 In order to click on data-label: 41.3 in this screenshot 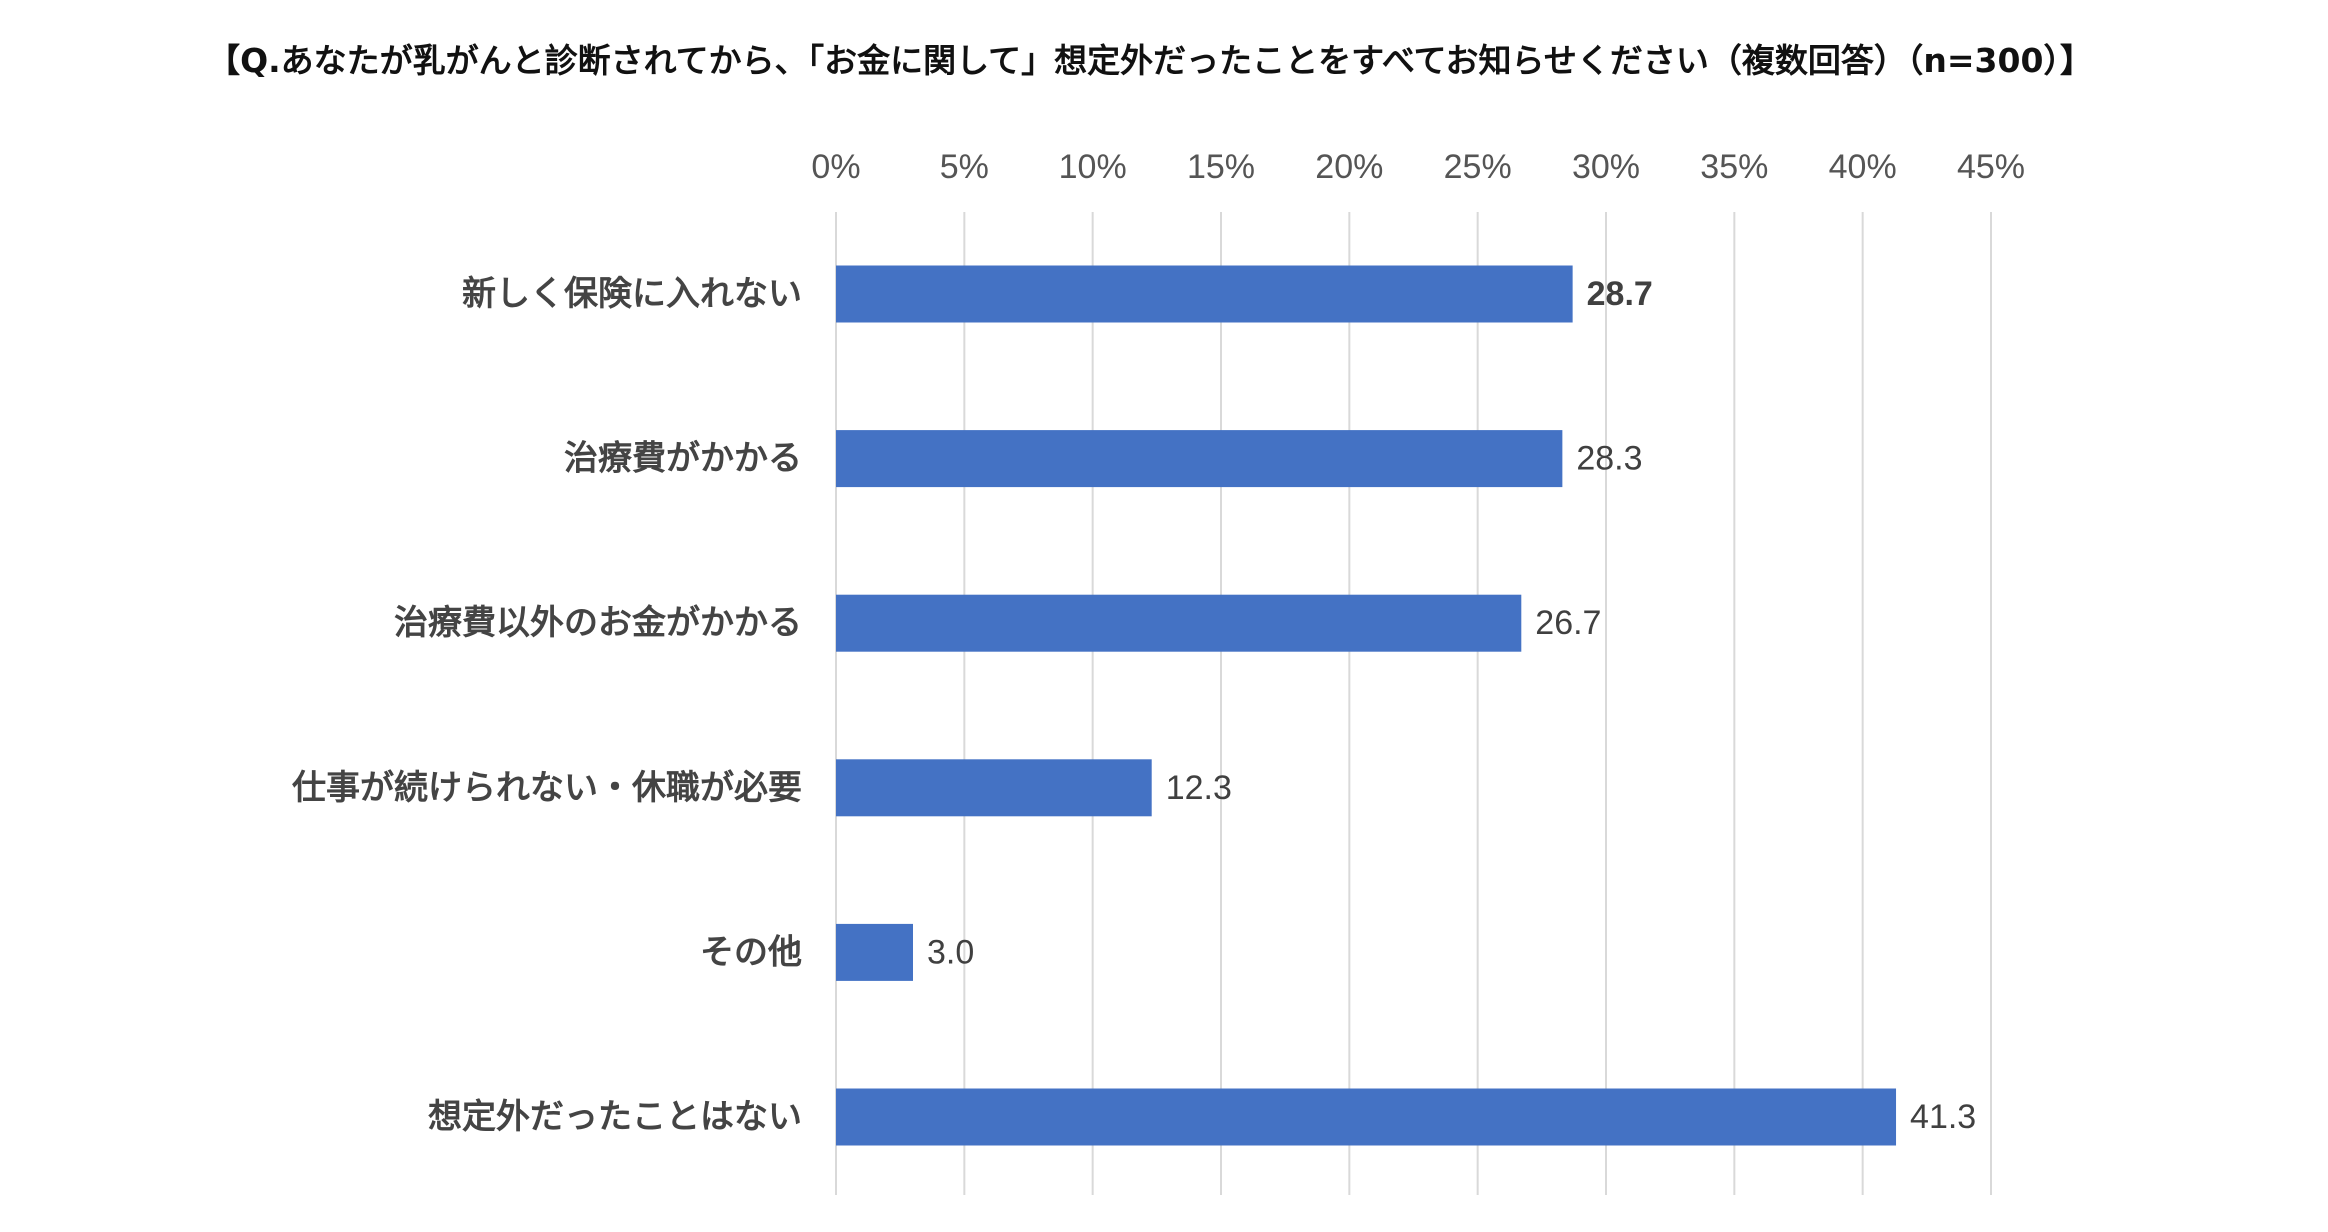, I will do `click(1943, 1117)`.